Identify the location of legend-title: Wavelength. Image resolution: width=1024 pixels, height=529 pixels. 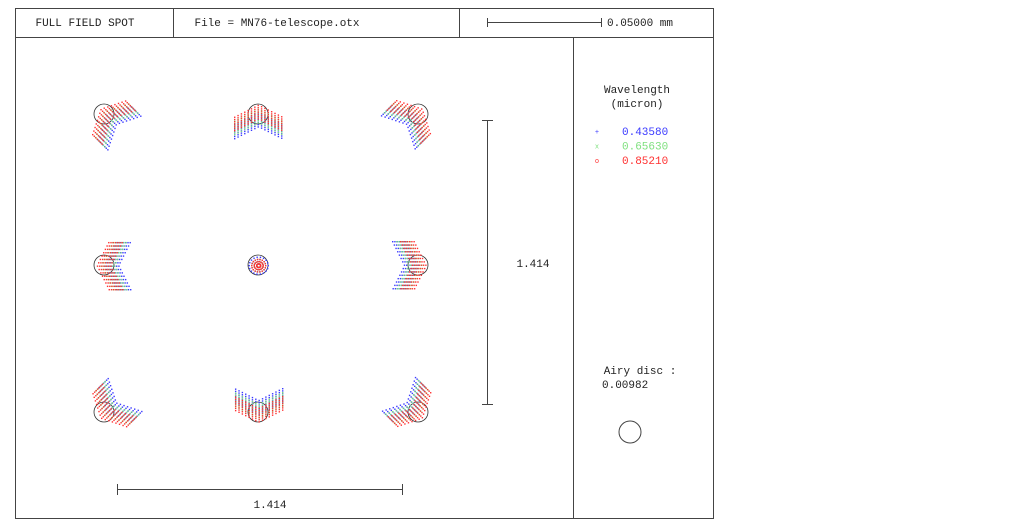
(637, 91).